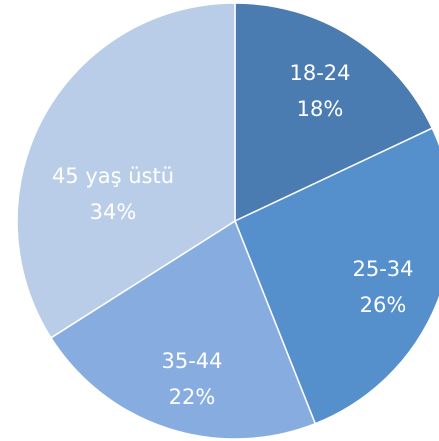 The width and height of the screenshot is (439, 441). What do you see at coordinates (320, 109) in the screenshot?
I see `slice-value-label: 18%` at bounding box center [320, 109].